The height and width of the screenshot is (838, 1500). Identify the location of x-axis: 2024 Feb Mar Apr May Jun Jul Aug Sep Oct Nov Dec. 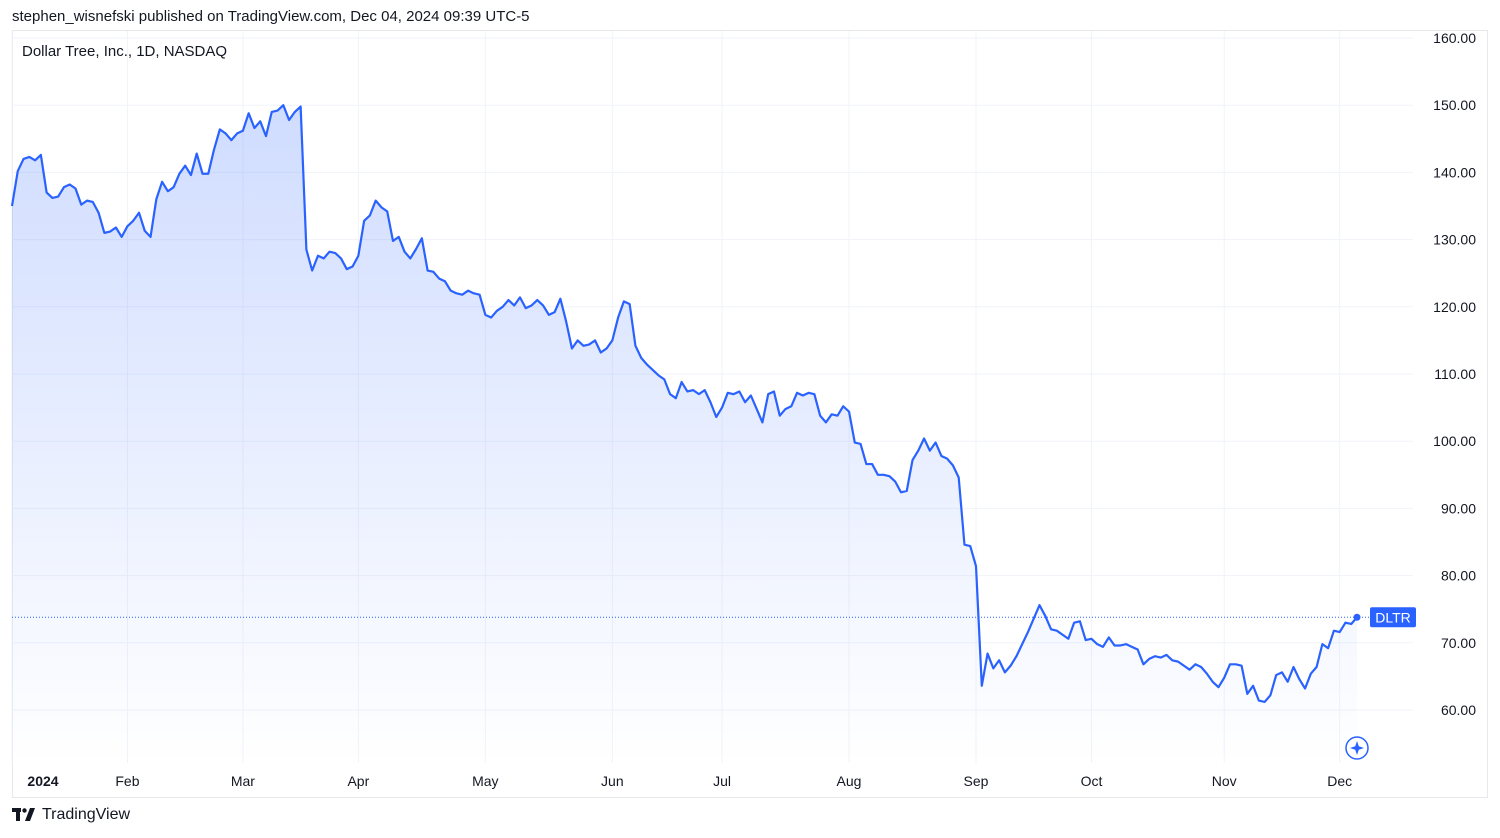
(689, 781).